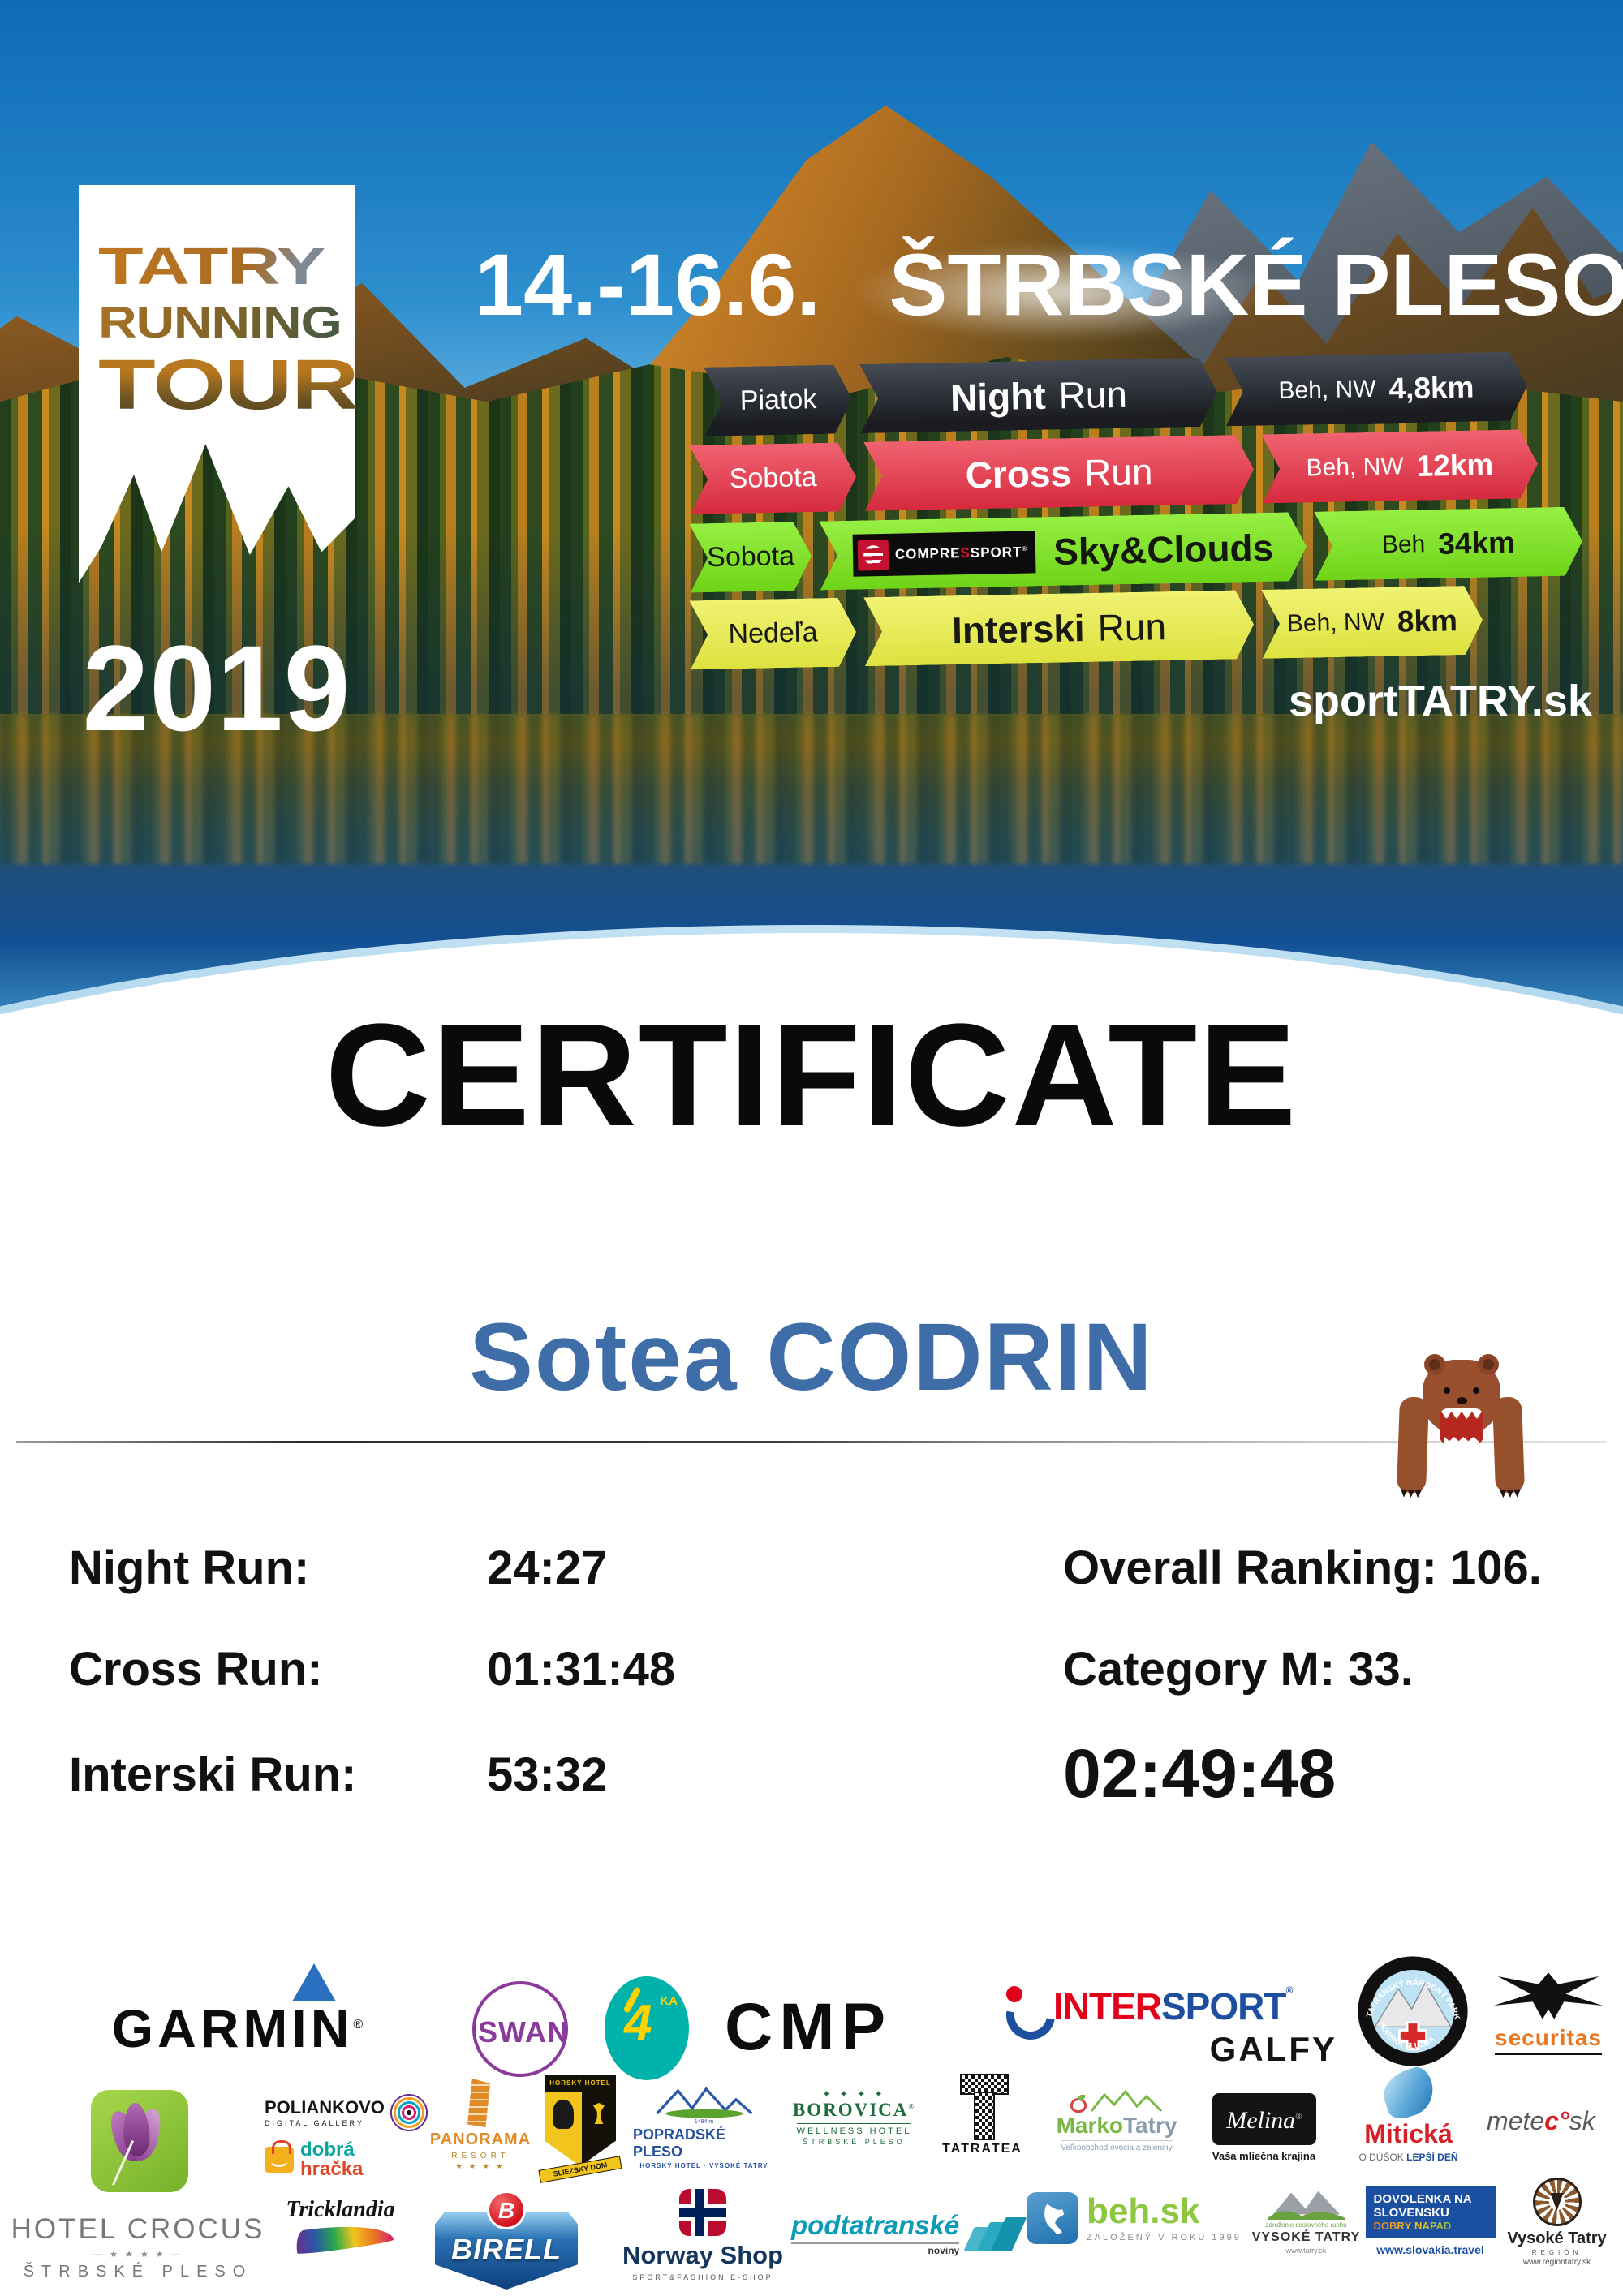 This screenshot has width=1623, height=2296. I want to click on sponsor-meteo-sk: metec°sk, so click(1541, 2121).